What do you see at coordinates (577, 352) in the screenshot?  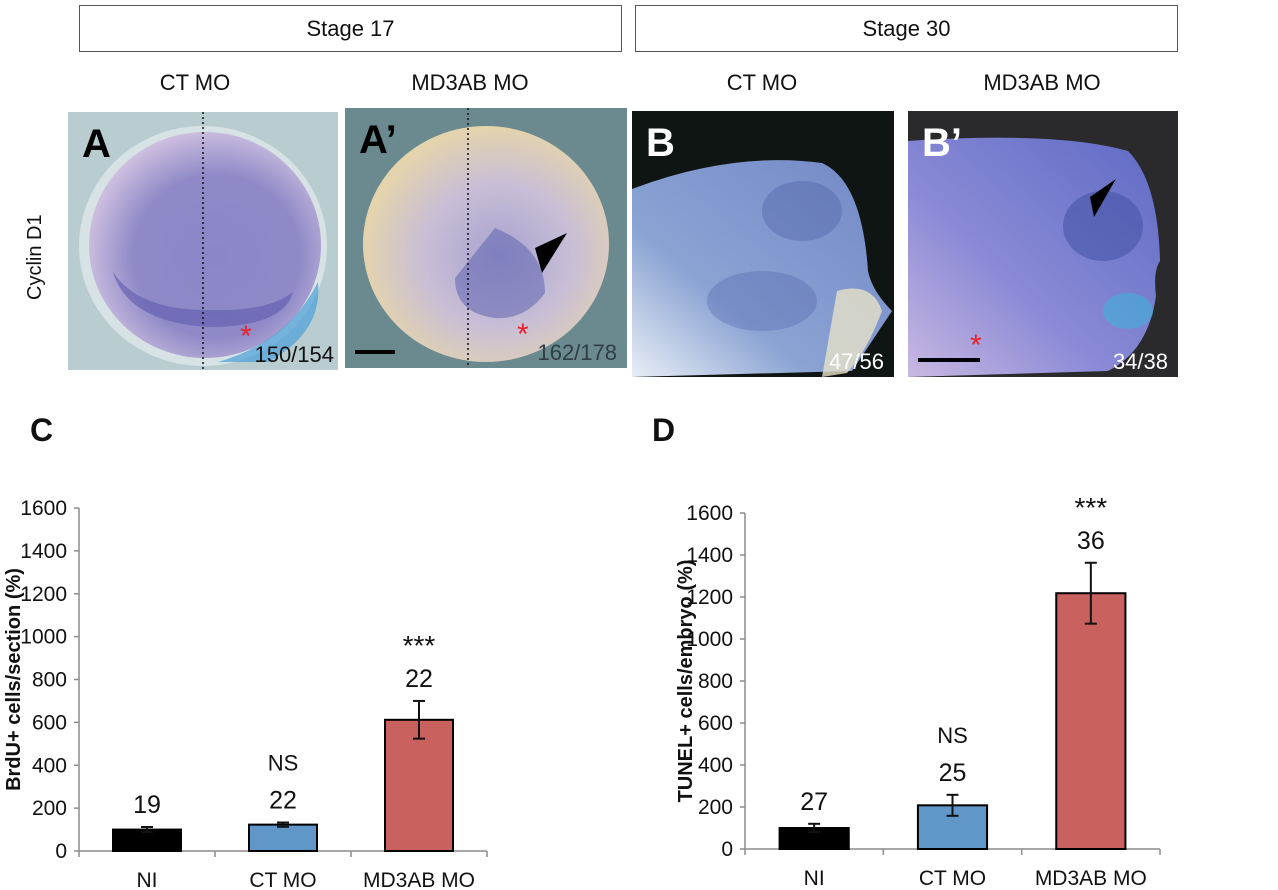 I see `ratio-a-prime: 162/178` at bounding box center [577, 352].